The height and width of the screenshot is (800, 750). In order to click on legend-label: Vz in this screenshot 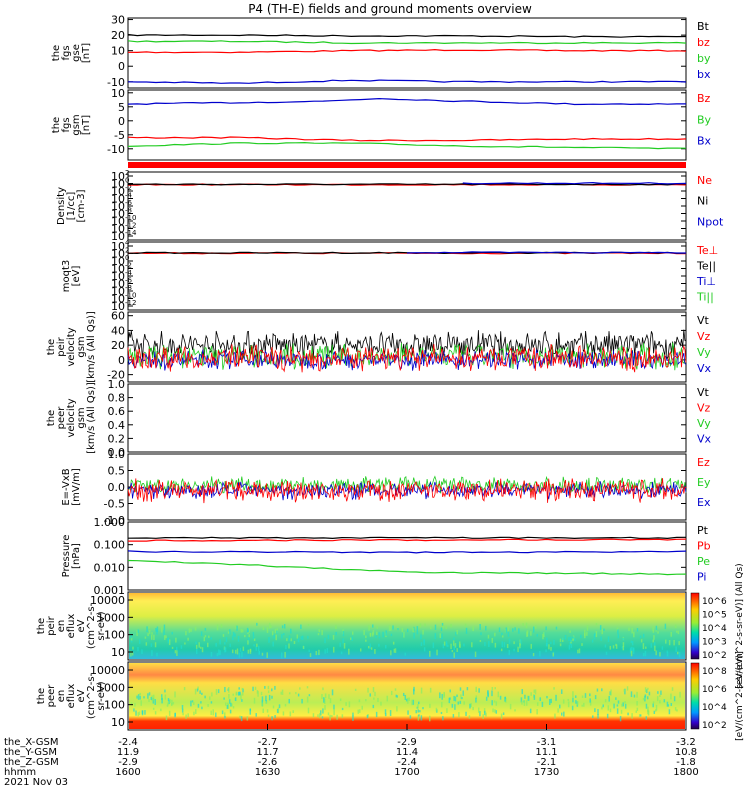, I will do `click(704, 336)`.